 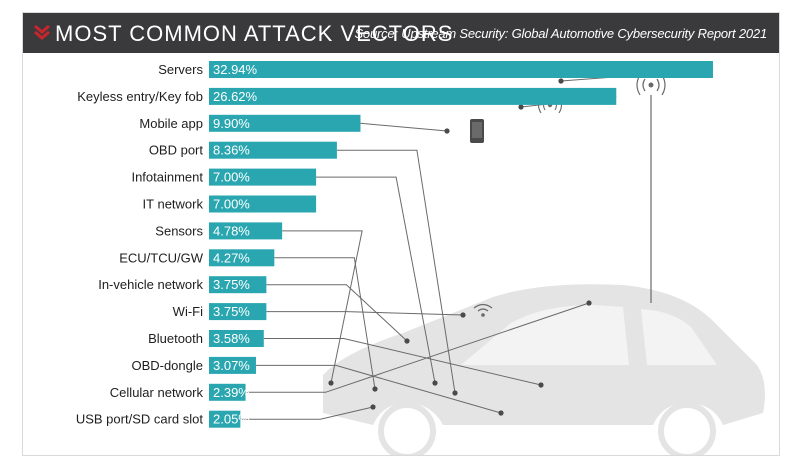 I want to click on value-label: 2.05%, so click(x=231, y=419).